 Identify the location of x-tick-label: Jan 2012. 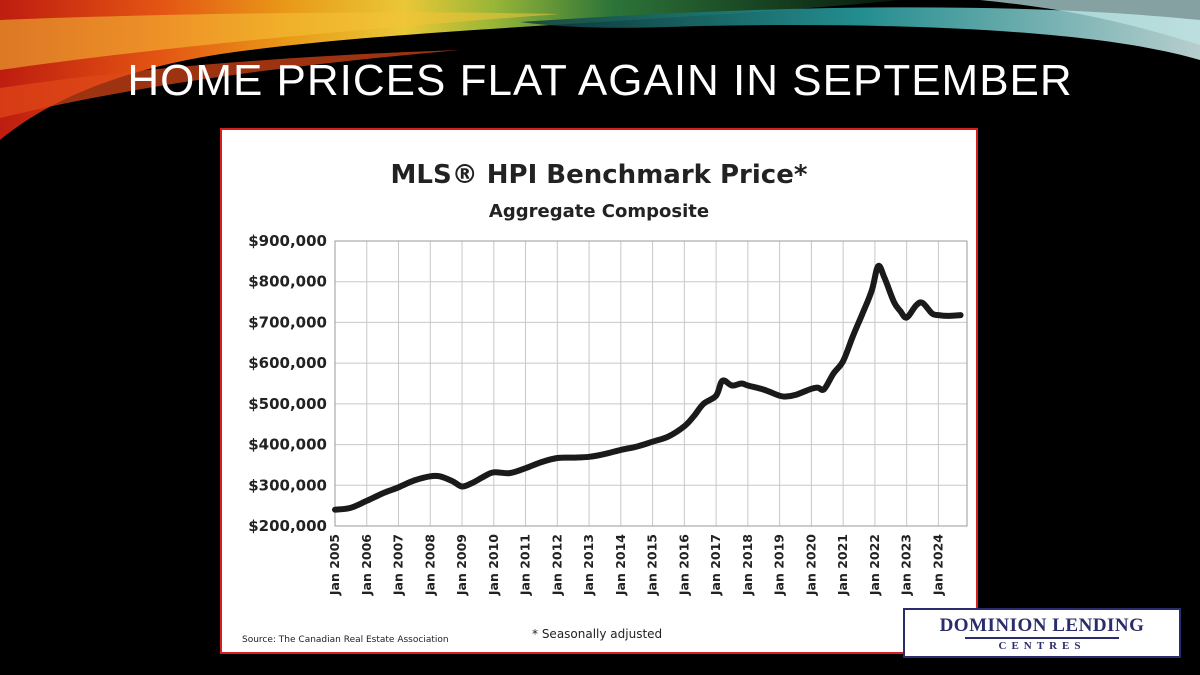
(556, 565).